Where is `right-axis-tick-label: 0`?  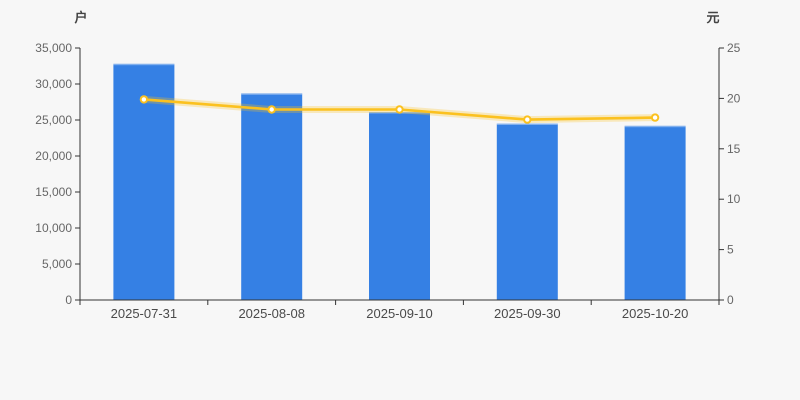 right-axis-tick-label: 0 is located at coordinates (730, 300).